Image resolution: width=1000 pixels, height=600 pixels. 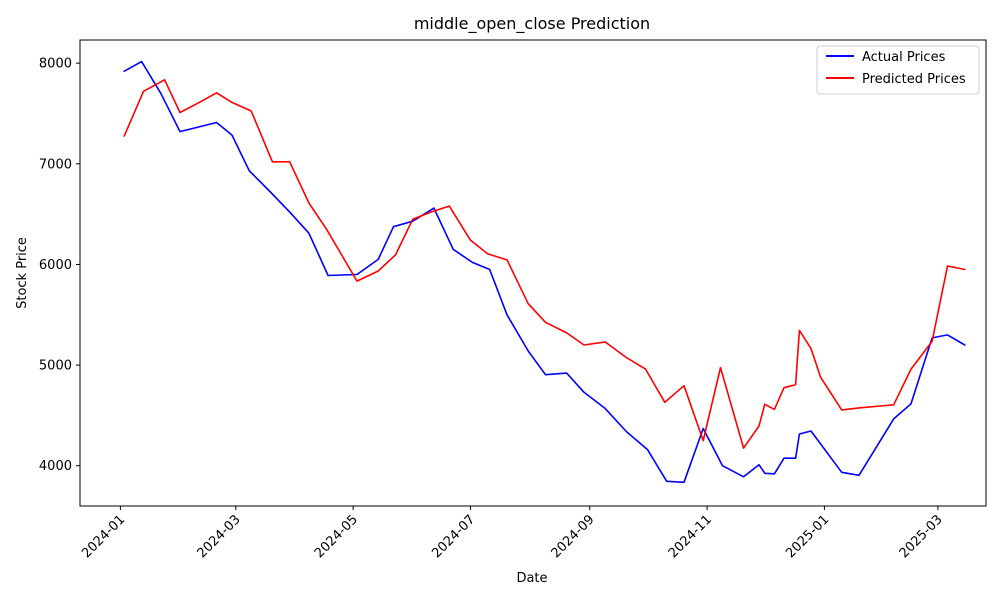 What do you see at coordinates (55, 164) in the screenshot?
I see `y-tick-label: 7000` at bounding box center [55, 164].